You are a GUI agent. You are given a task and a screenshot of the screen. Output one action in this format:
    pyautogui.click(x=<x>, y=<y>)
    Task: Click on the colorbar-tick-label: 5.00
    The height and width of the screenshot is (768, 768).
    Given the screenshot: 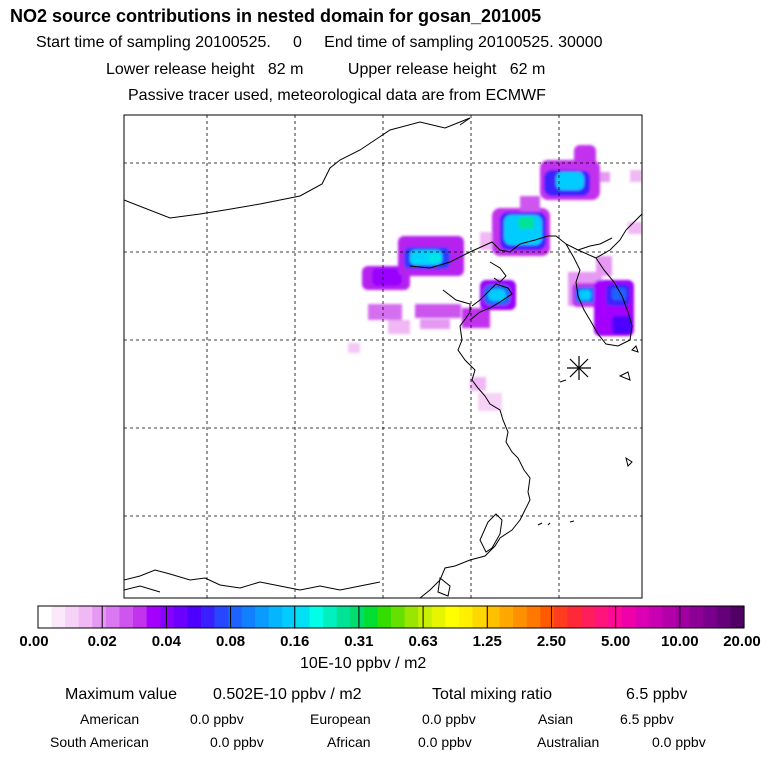 What is the action you would take?
    pyautogui.click(x=615, y=641)
    